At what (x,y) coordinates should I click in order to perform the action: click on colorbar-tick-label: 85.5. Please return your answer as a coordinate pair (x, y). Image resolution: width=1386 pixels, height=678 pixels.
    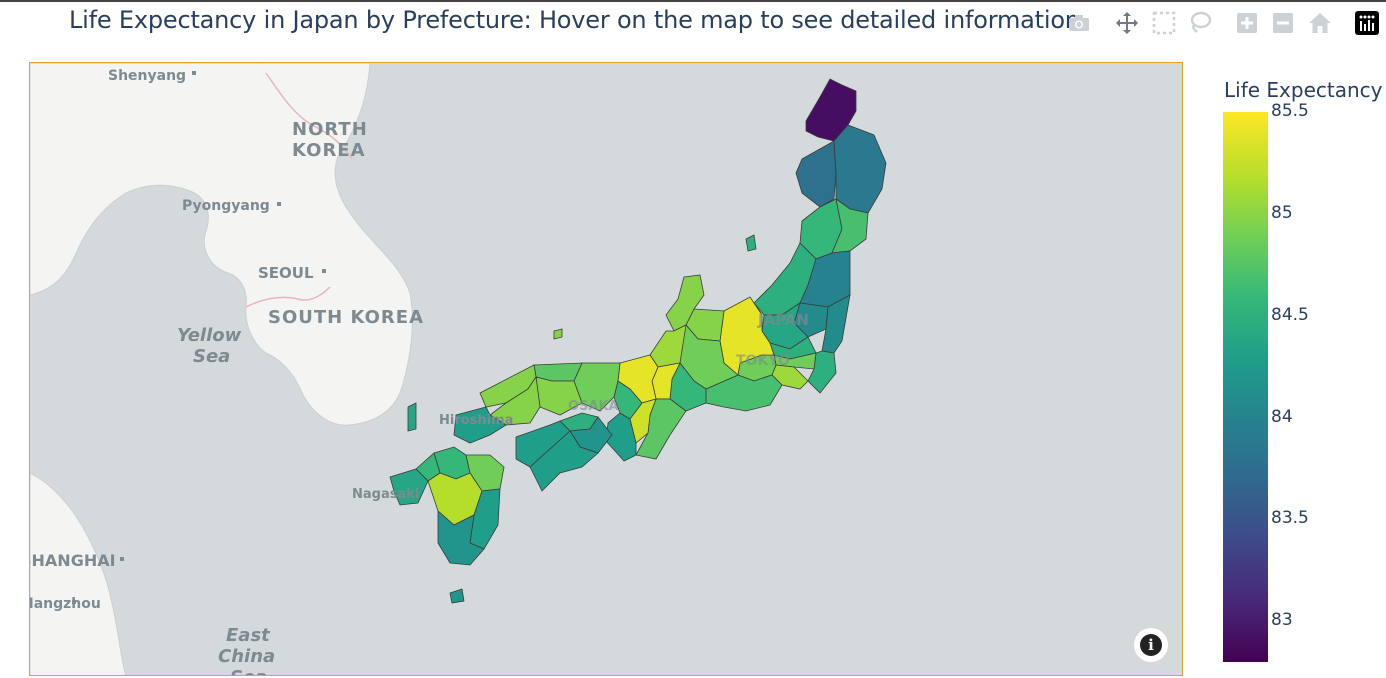
    Looking at the image, I should click on (1290, 111).